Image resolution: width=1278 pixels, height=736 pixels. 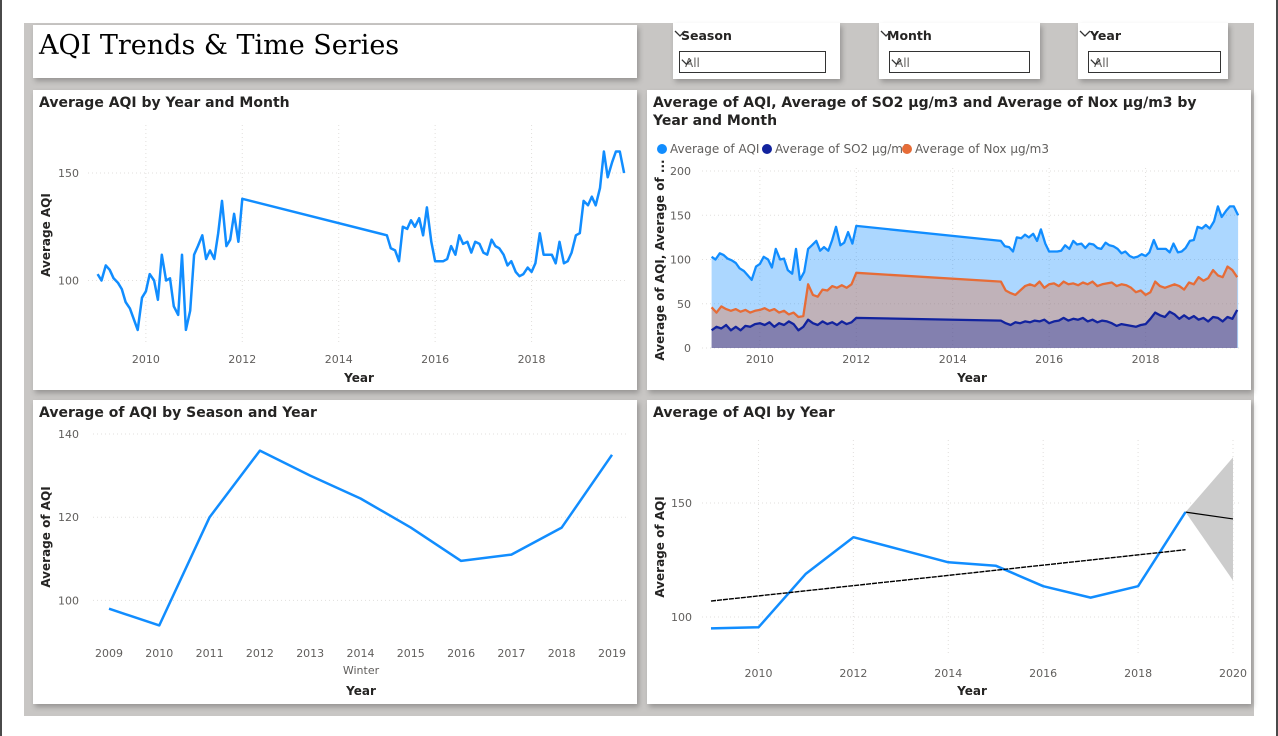 I want to click on x-group-label: Winter, so click(x=361, y=670).